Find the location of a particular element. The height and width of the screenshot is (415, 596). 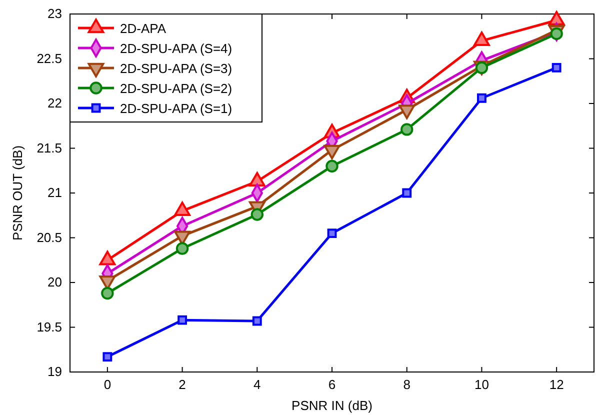

y-tick-label: 19.5 is located at coordinates (49, 326).